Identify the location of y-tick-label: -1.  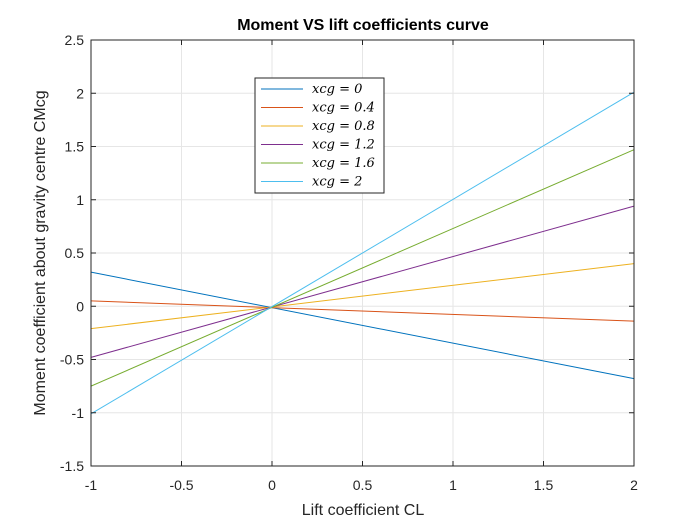
(78, 413).